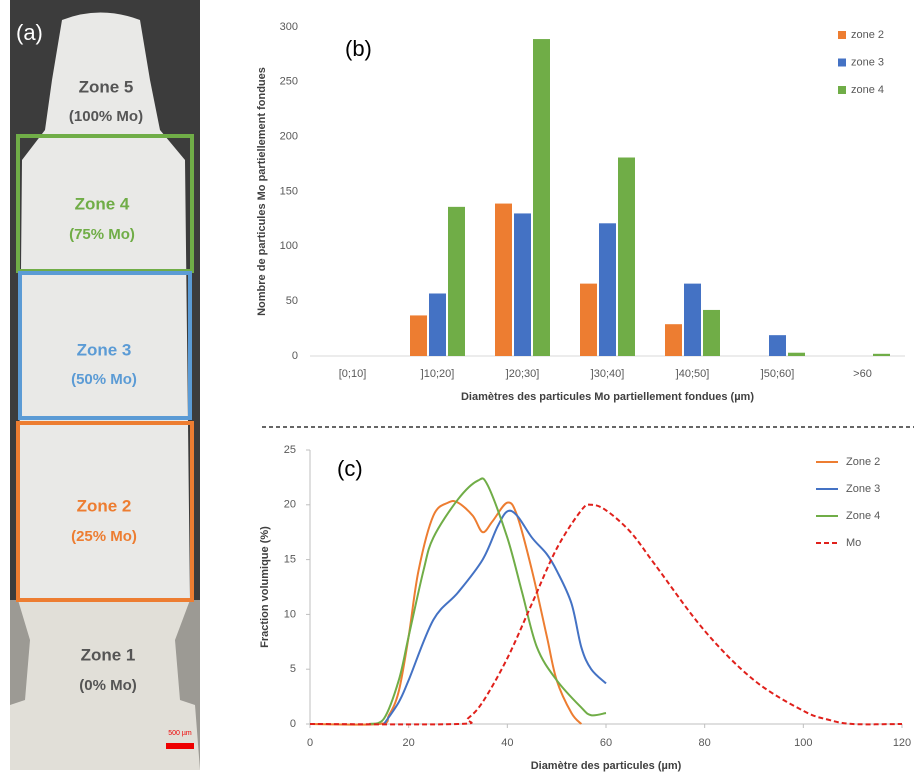  What do you see at coordinates (862, 374) in the screenshot?
I see `x-tick-label: >60` at bounding box center [862, 374].